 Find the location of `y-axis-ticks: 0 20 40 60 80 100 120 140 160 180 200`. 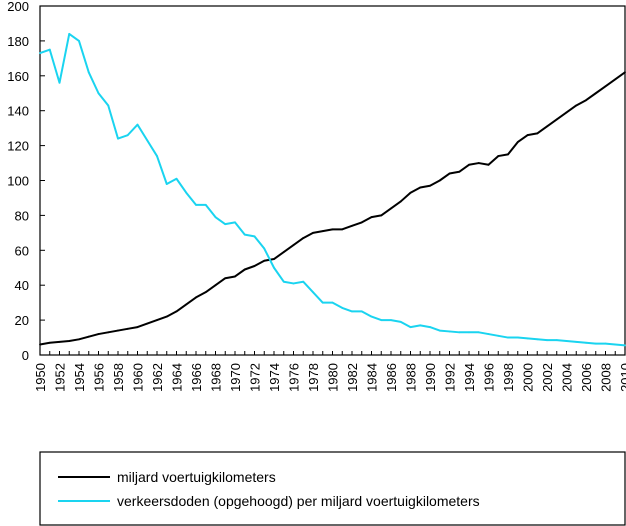

y-axis-ticks: 0 20 40 60 80 100 120 140 160 180 200 is located at coordinates (26, 181).